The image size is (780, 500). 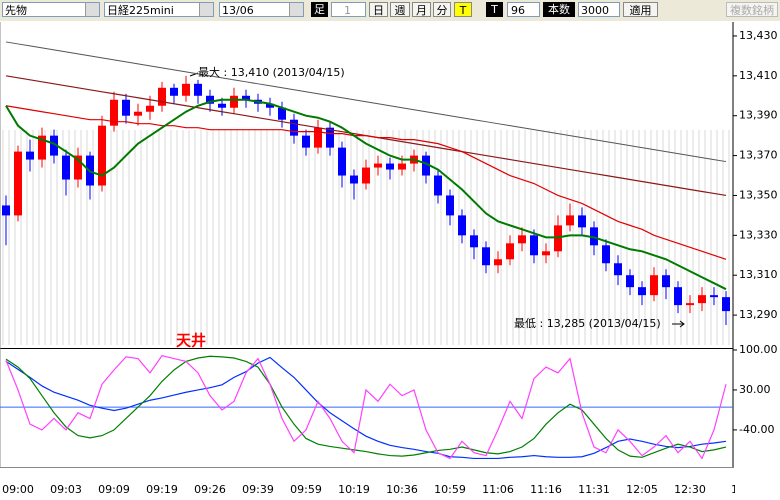 What do you see at coordinates (523, 9) in the screenshot?
I see `count-value-input: 96` at bounding box center [523, 9].